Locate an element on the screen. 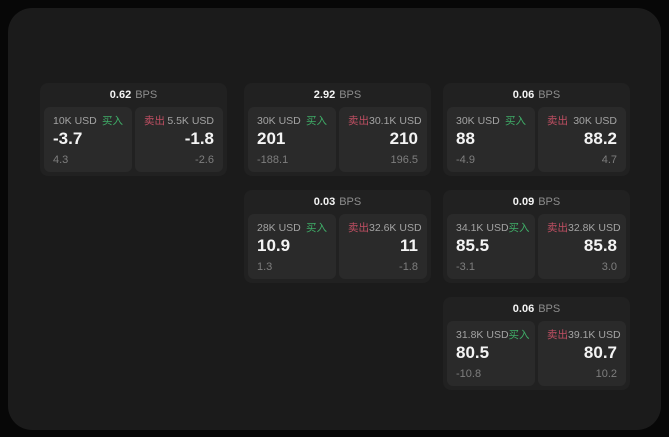  buy-sub-value: -10.8 is located at coordinates (469, 374).